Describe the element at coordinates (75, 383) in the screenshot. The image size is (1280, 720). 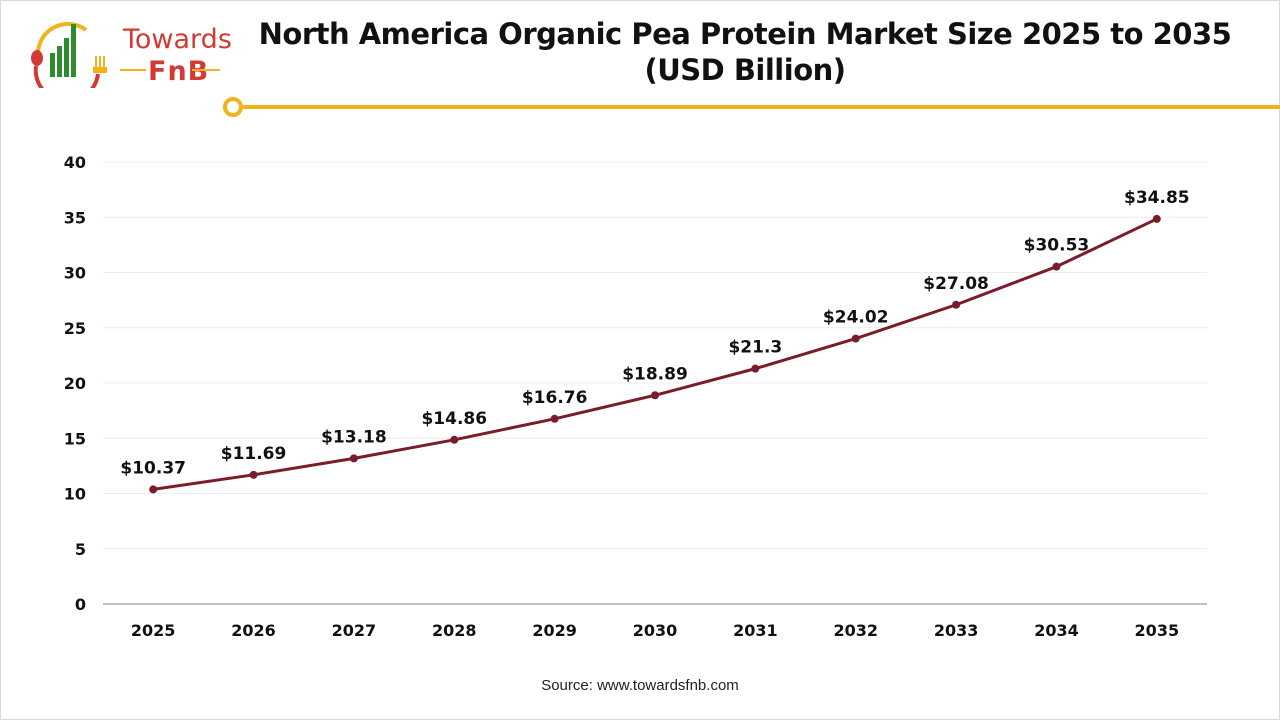
I see `y-tick-label: 20` at that location.